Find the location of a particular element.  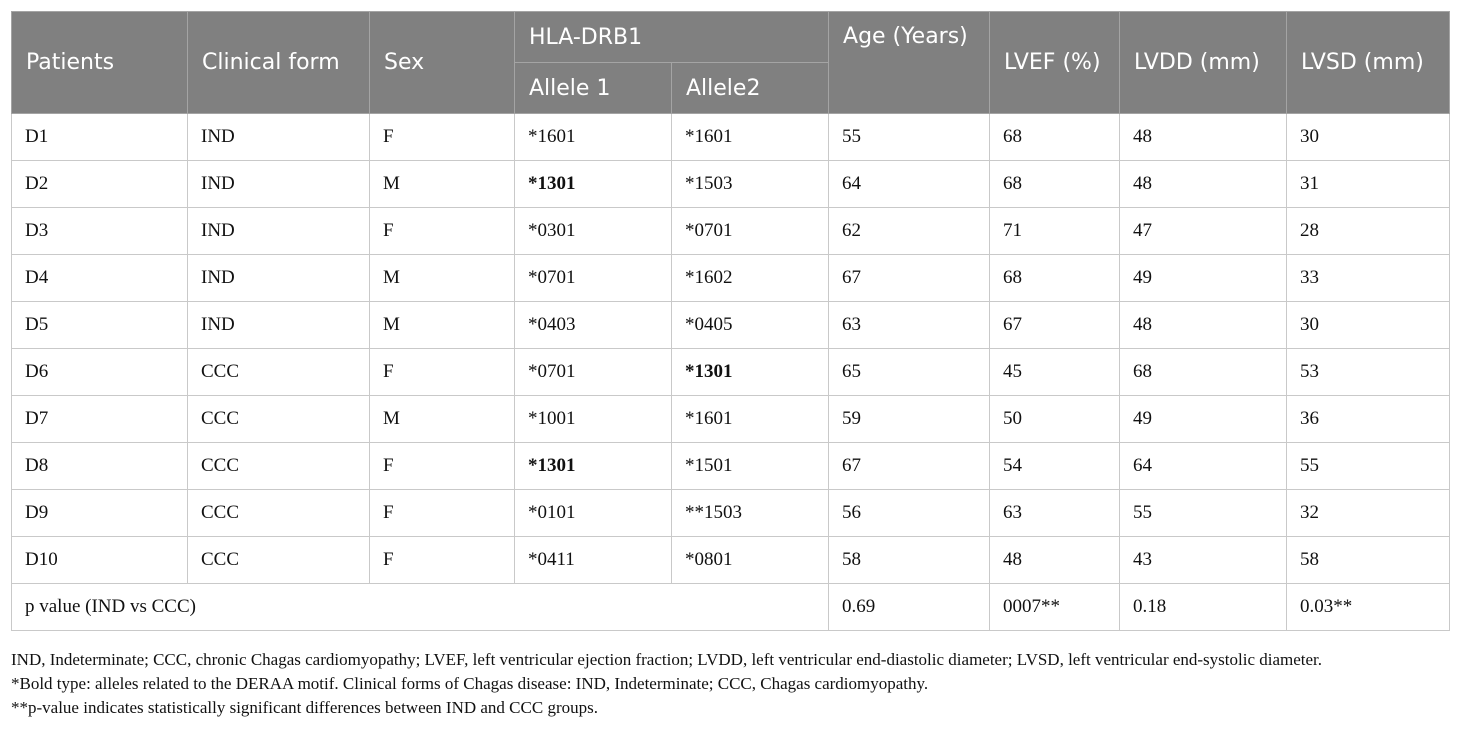

header-allele2: Allele2 is located at coordinates (750, 88).